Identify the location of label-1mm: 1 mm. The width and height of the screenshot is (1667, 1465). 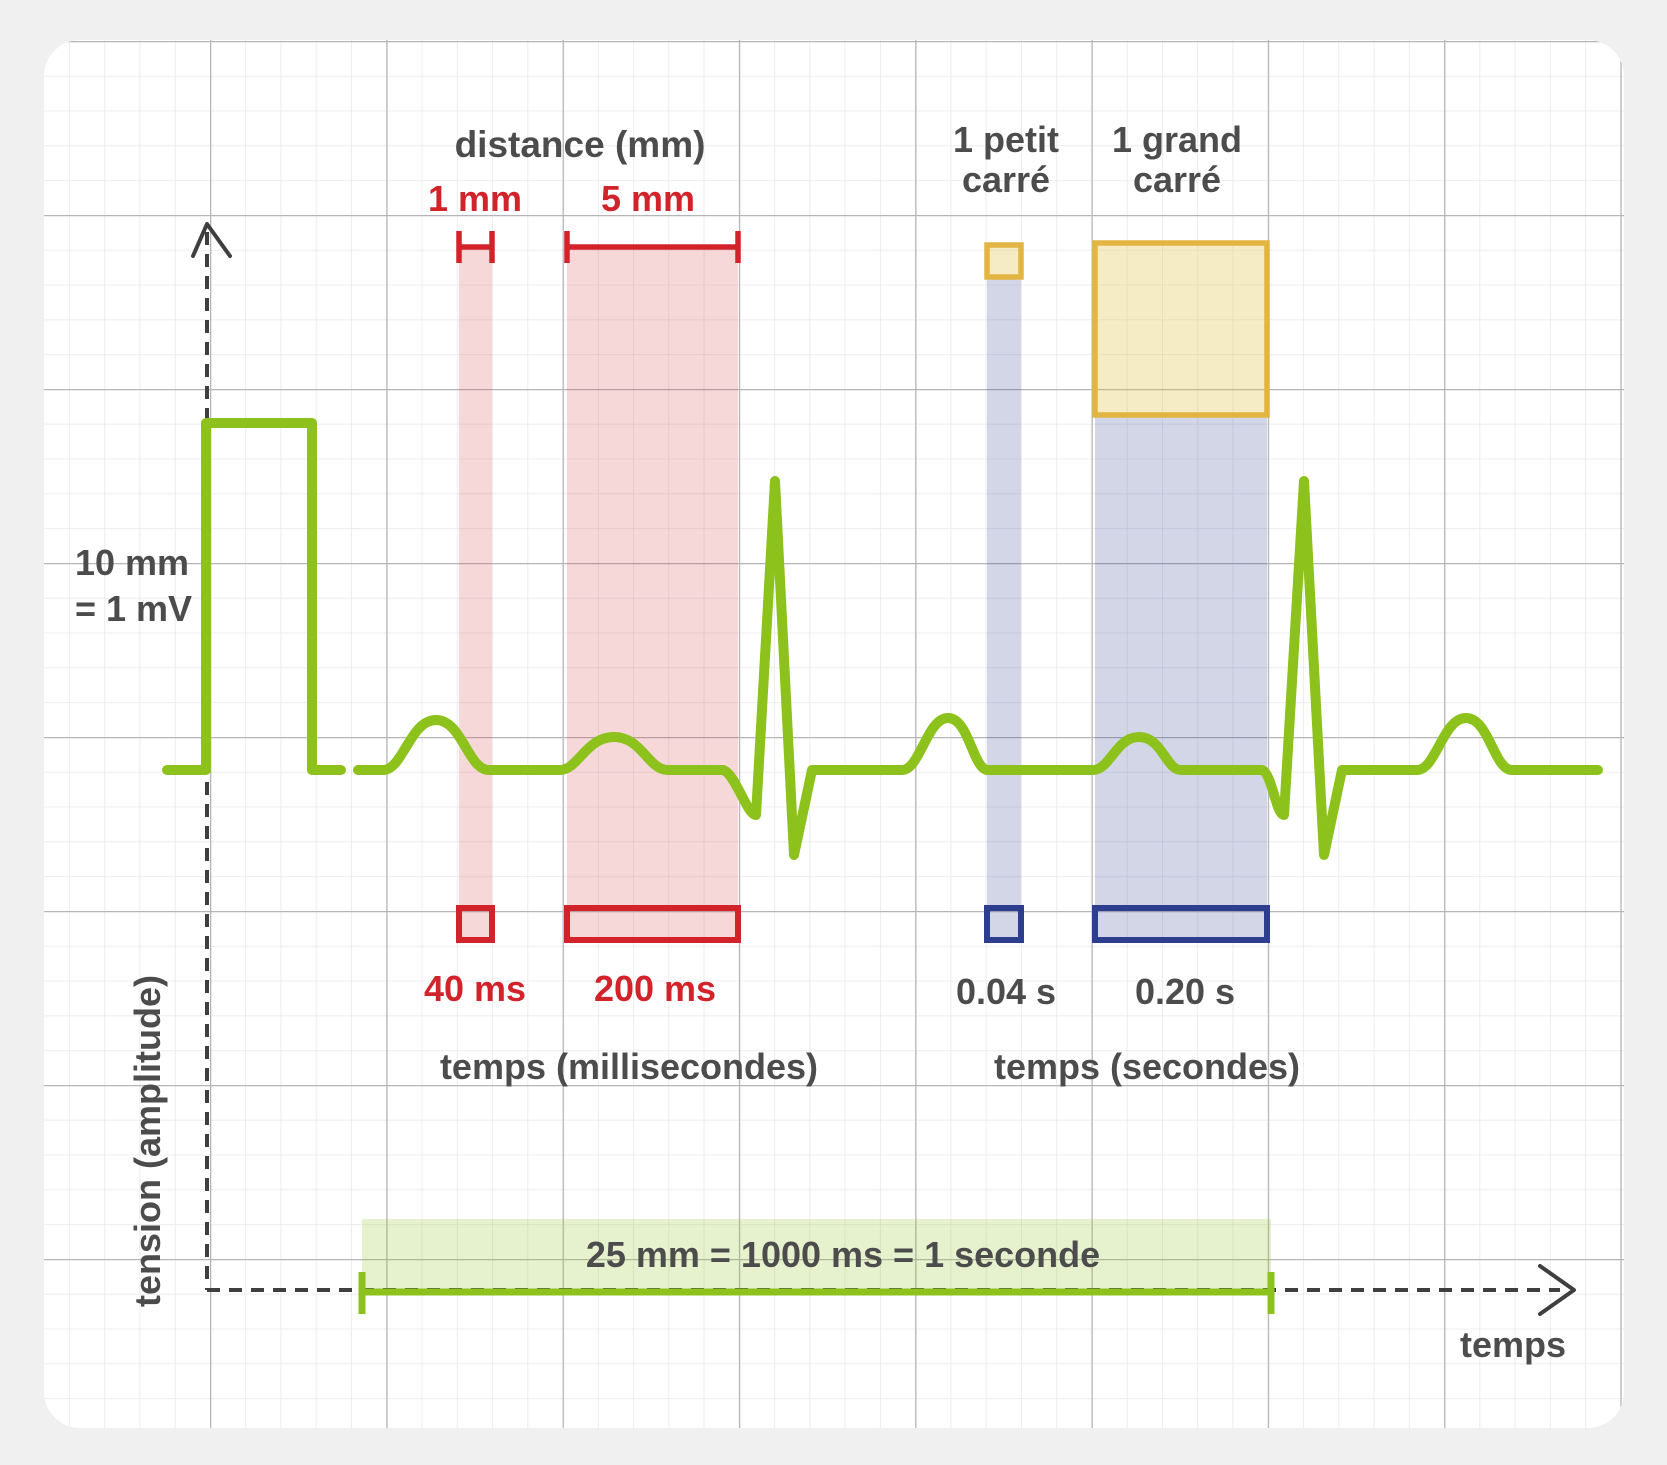
(475, 198).